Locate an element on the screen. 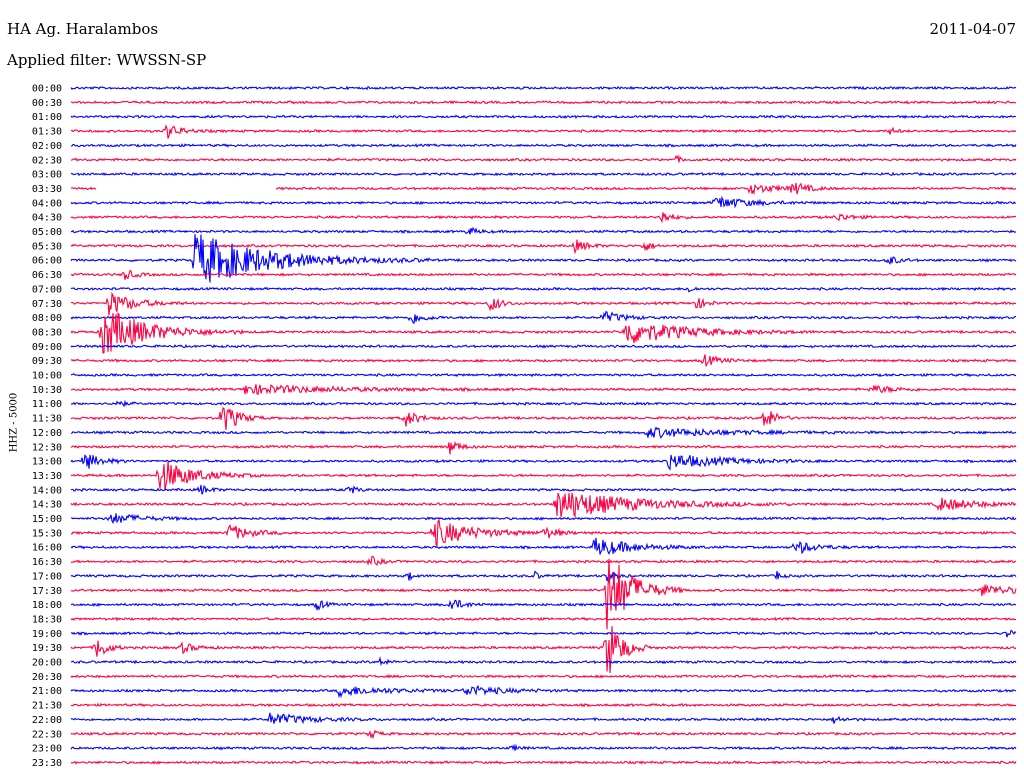 The width and height of the screenshot is (1024, 780). time-tick-label: 12:30 is located at coordinates (47, 447).